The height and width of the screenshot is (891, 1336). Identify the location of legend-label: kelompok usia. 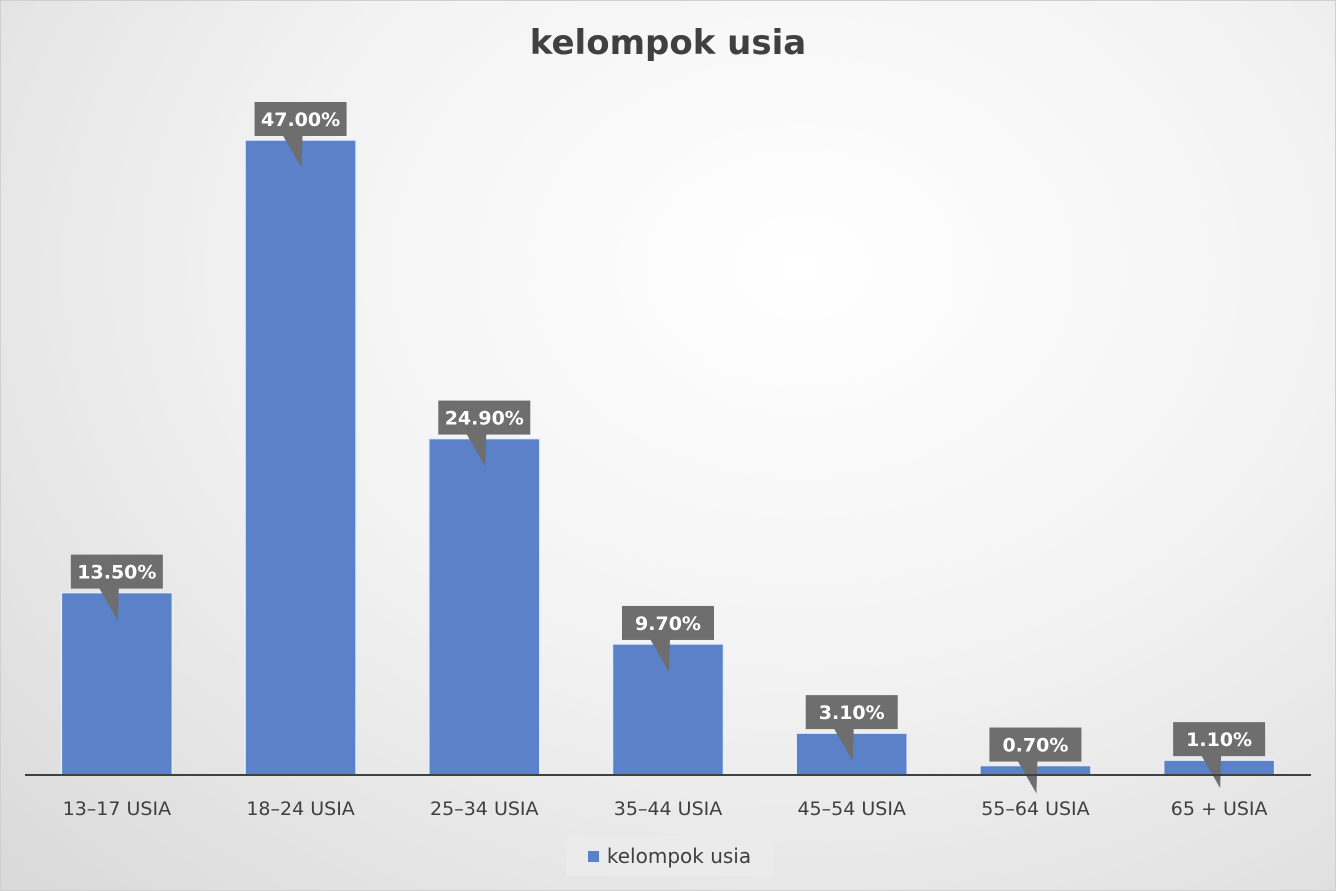
(679, 856).